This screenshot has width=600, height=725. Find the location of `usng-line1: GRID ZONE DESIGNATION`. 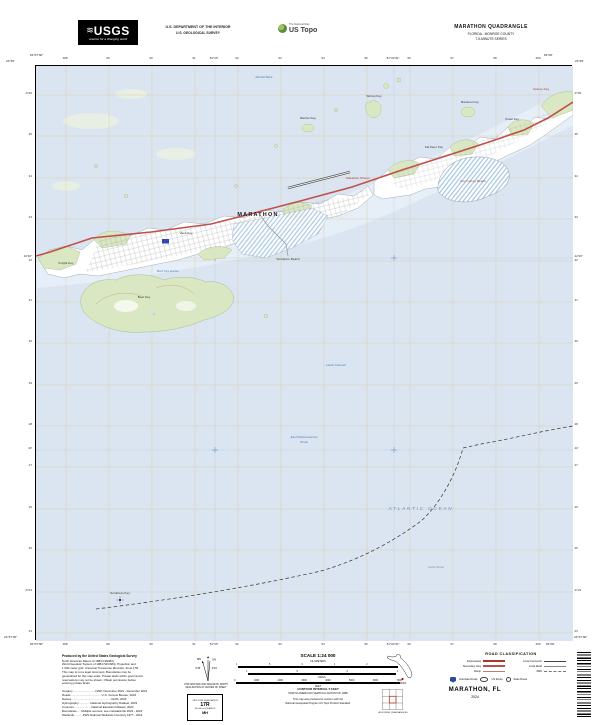

usng-line1: GRID ZONE DESIGNATION is located at coordinates (205, 701).